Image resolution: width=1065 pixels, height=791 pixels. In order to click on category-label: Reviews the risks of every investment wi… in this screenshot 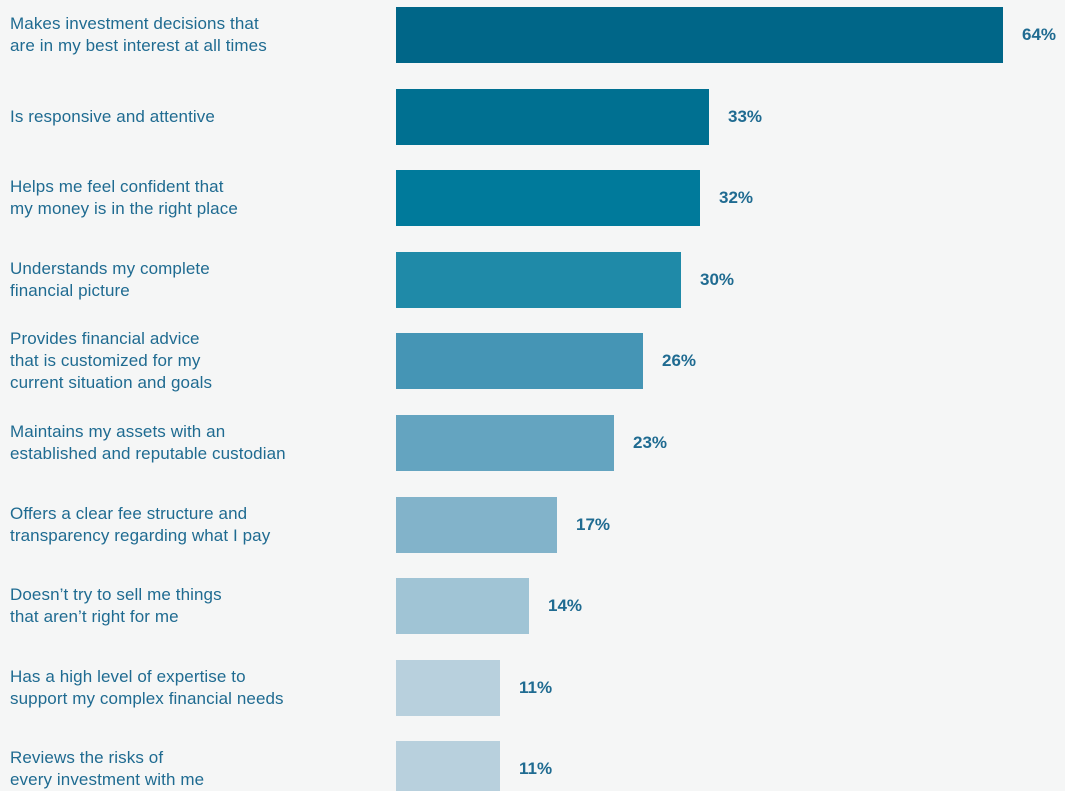, I will do `click(107, 769)`.